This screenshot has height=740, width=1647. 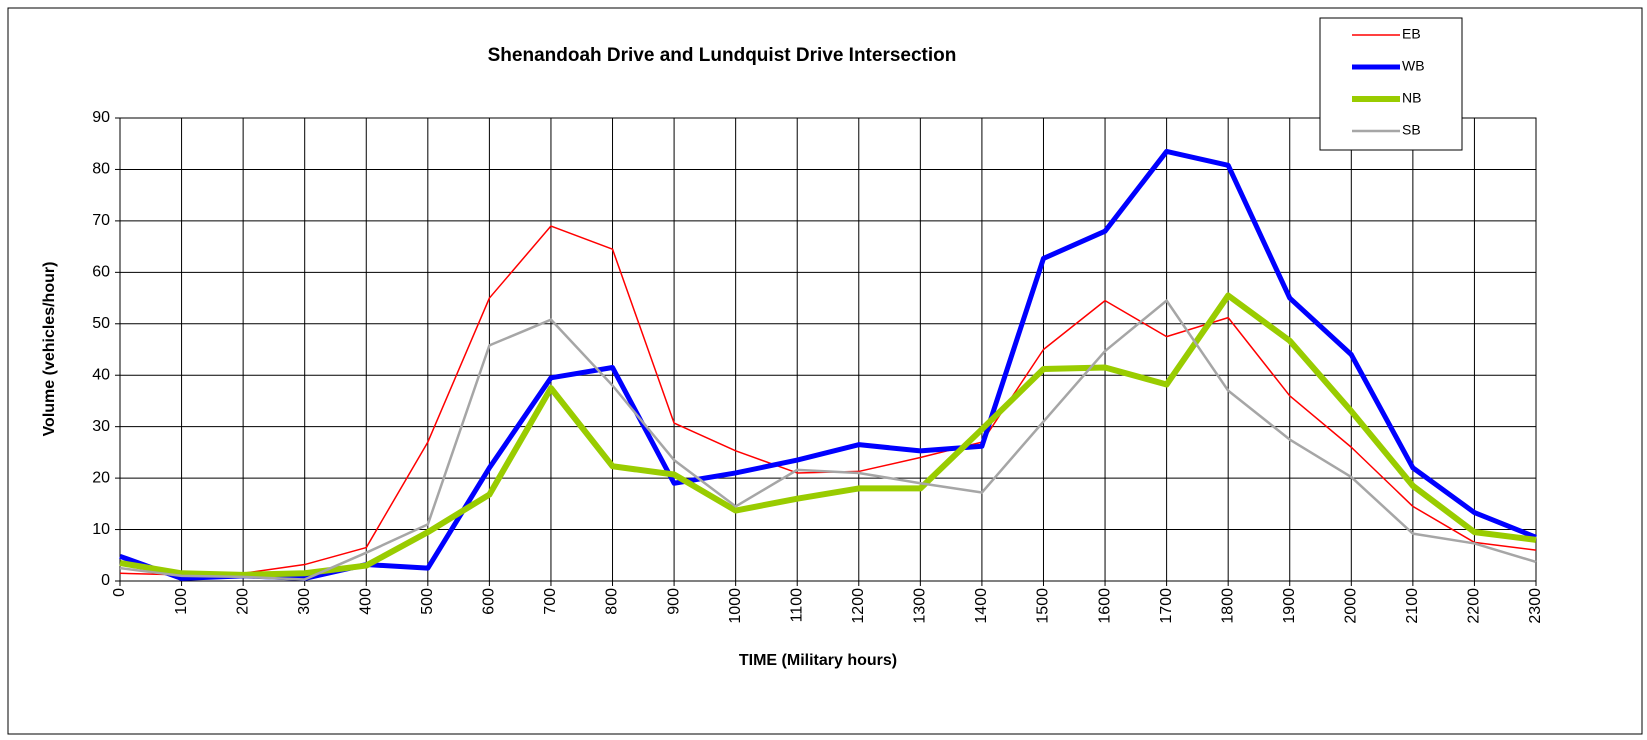 What do you see at coordinates (101, 220) in the screenshot?
I see `y-tick-label: 70` at bounding box center [101, 220].